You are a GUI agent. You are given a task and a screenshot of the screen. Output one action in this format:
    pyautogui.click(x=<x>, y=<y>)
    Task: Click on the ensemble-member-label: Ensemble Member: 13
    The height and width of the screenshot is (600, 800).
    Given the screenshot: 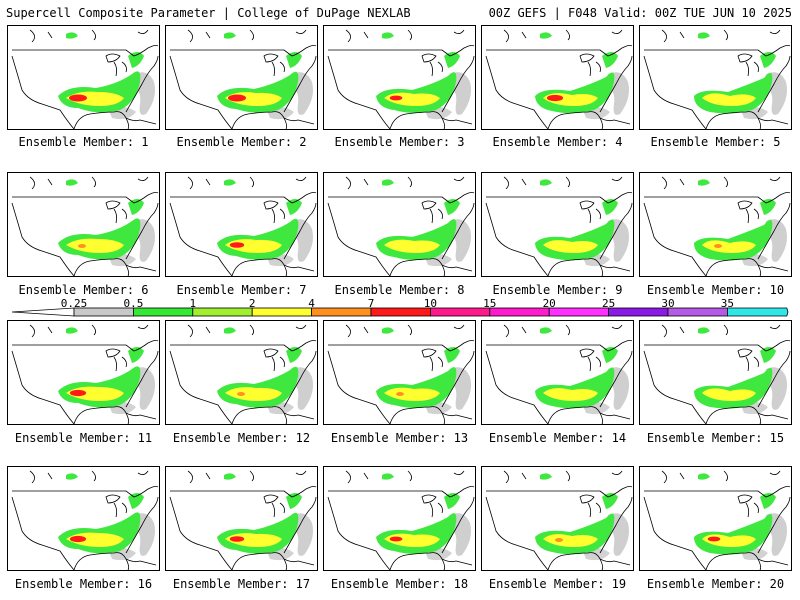 What is the action you would take?
    pyautogui.click(x=399, y=438)
    